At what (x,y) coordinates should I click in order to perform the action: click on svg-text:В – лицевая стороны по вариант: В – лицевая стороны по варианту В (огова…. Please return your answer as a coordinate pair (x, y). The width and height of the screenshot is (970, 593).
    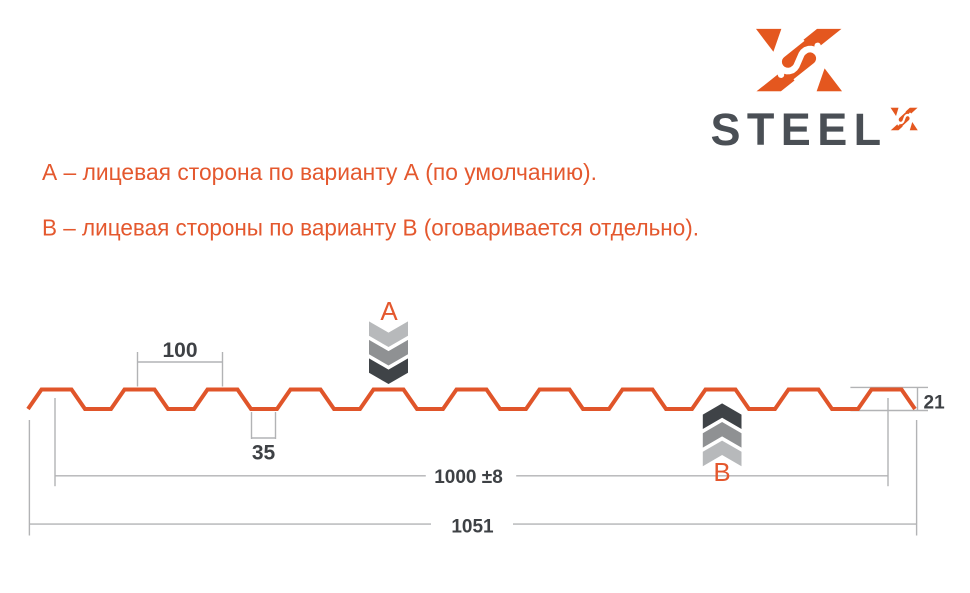
    Looking at the image, I should click on (370, 227).